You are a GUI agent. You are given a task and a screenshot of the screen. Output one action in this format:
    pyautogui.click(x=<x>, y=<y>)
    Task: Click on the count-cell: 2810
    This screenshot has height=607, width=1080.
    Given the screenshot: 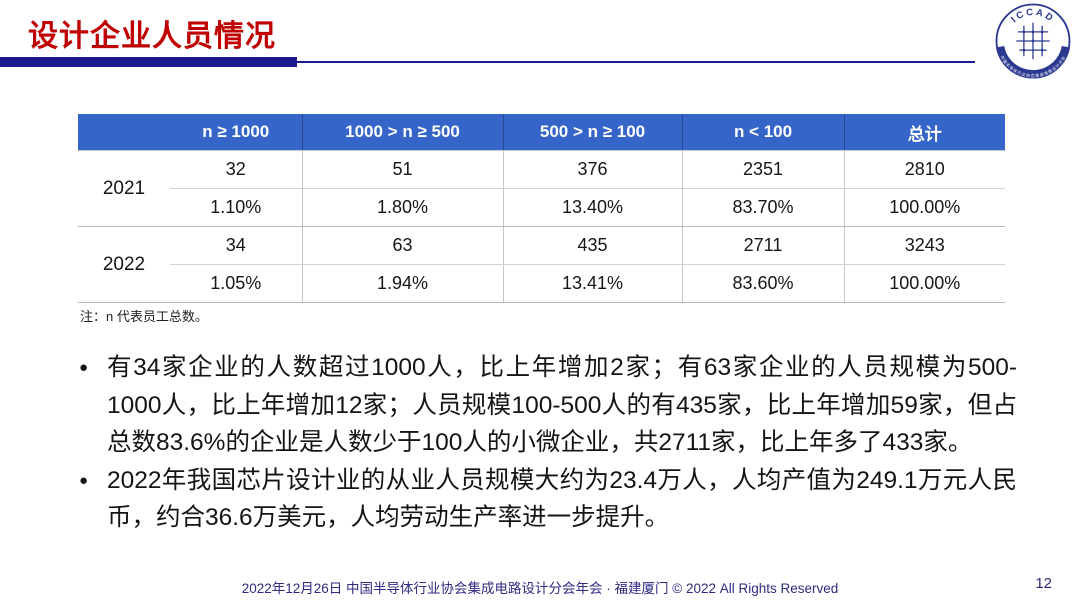 What is the action you would take?
    pyautogui.click(x=924, y=169)
    